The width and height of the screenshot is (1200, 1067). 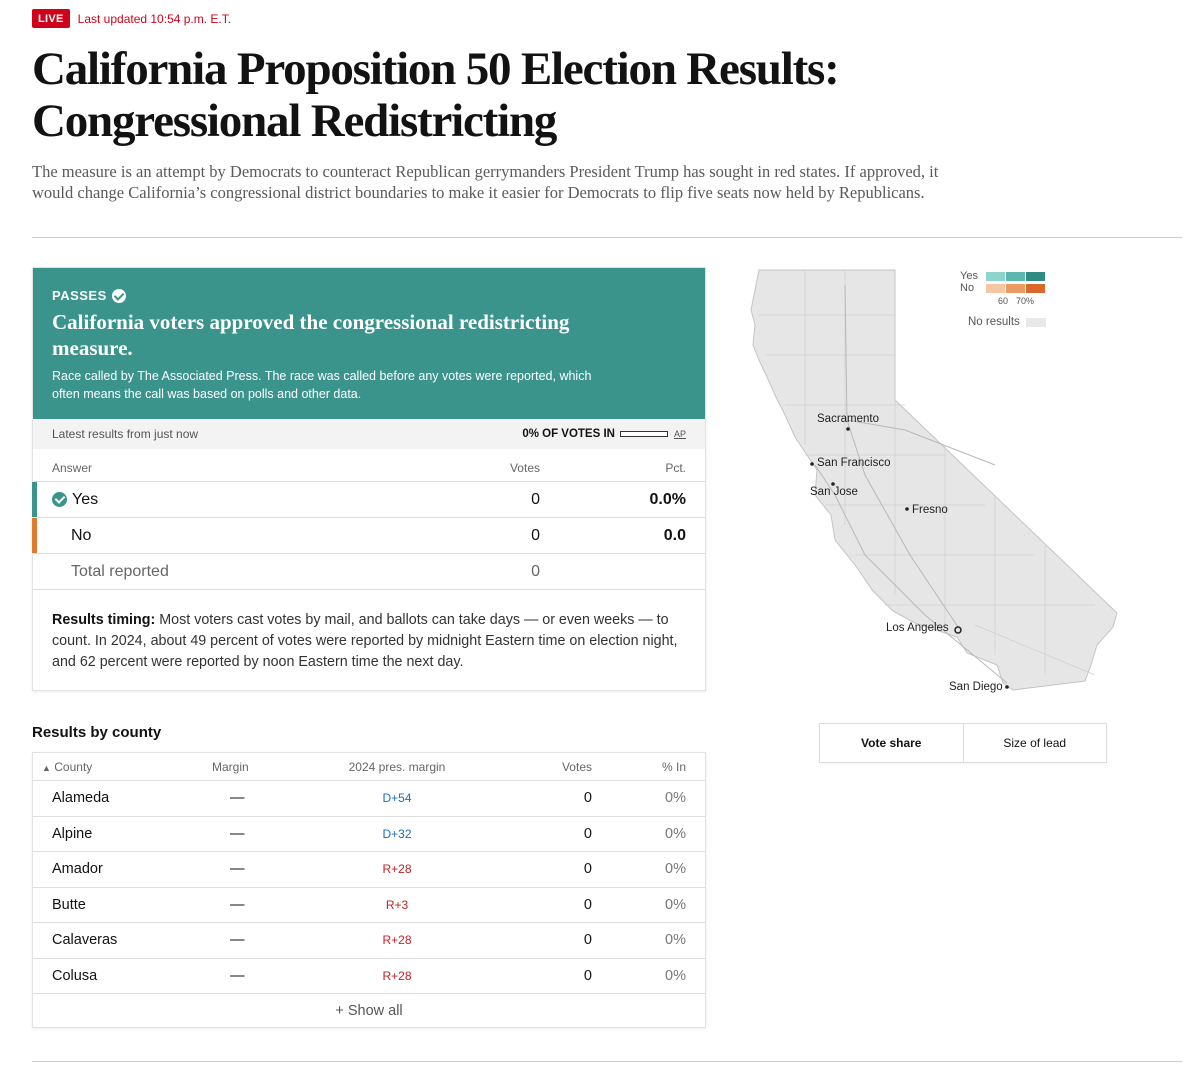 I want to click on highways, so click(x=911, y=484).